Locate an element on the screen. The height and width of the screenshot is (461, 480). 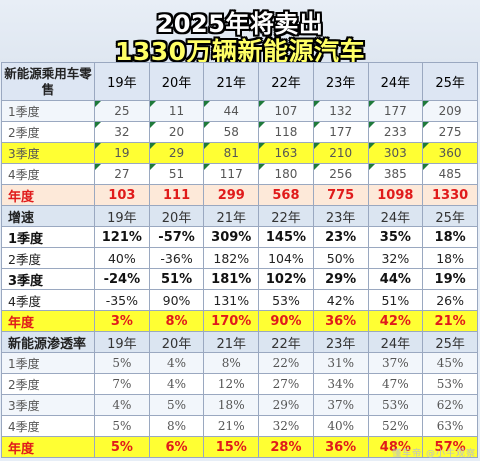
table-cell: 121% is located at coordinates (122, 237).